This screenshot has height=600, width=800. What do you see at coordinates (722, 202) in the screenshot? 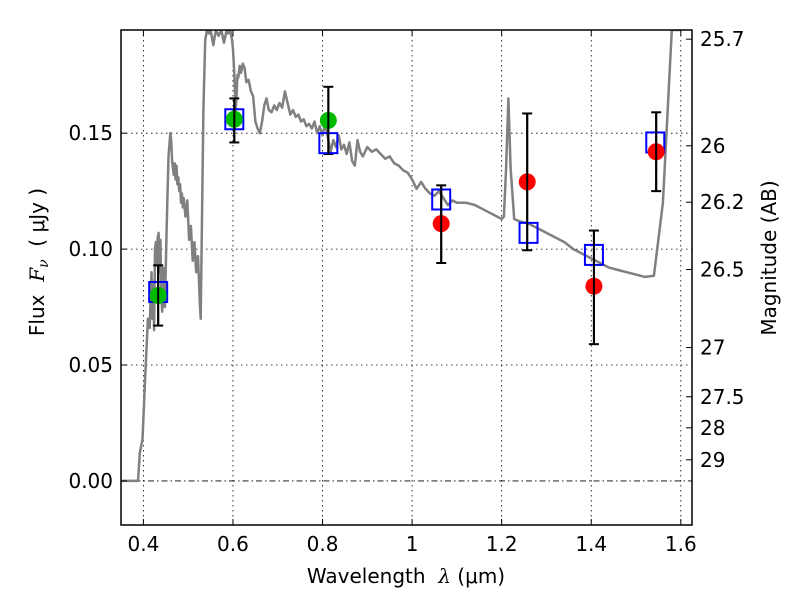
I see `y2-tick-label: 26.2` at bounding box center [722, 202].